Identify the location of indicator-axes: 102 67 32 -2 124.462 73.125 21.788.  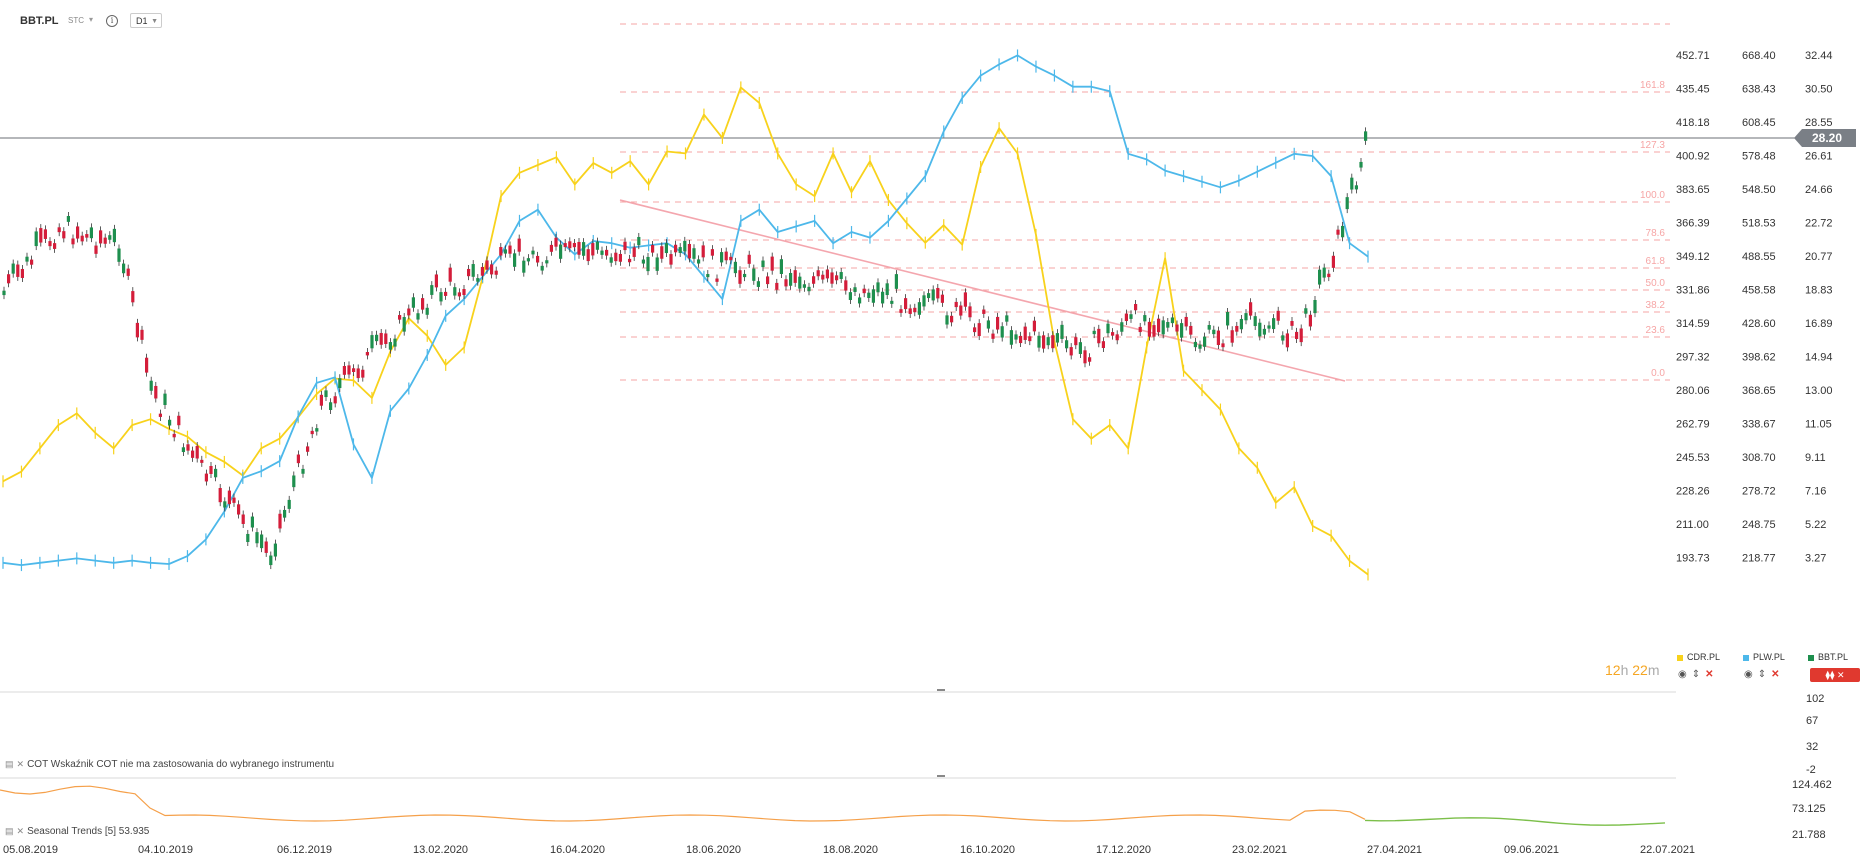
(1812, 767).